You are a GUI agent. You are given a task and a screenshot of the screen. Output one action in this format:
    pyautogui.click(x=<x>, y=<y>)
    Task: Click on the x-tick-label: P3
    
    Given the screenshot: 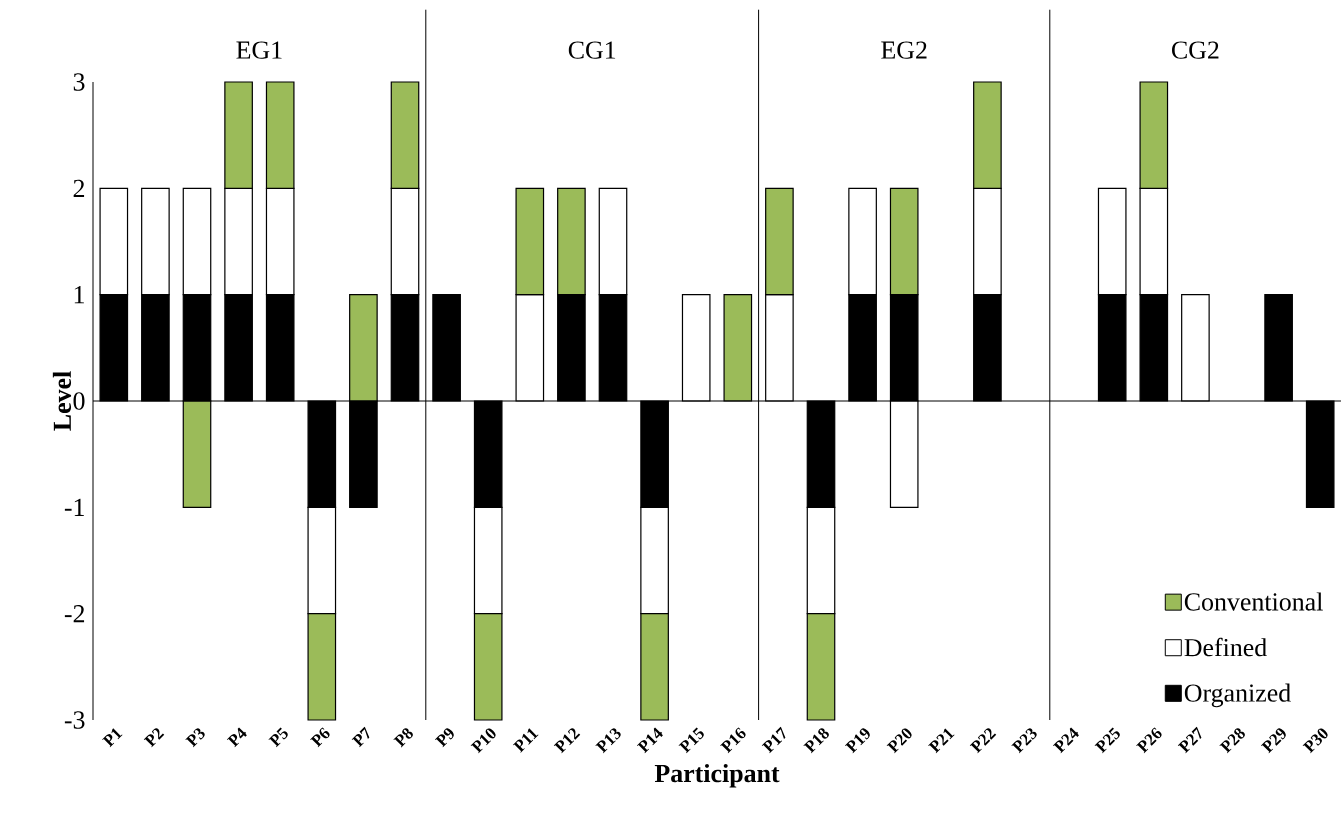 What is the action you would take?
    pyautogui.click(x=195, y=738)
    